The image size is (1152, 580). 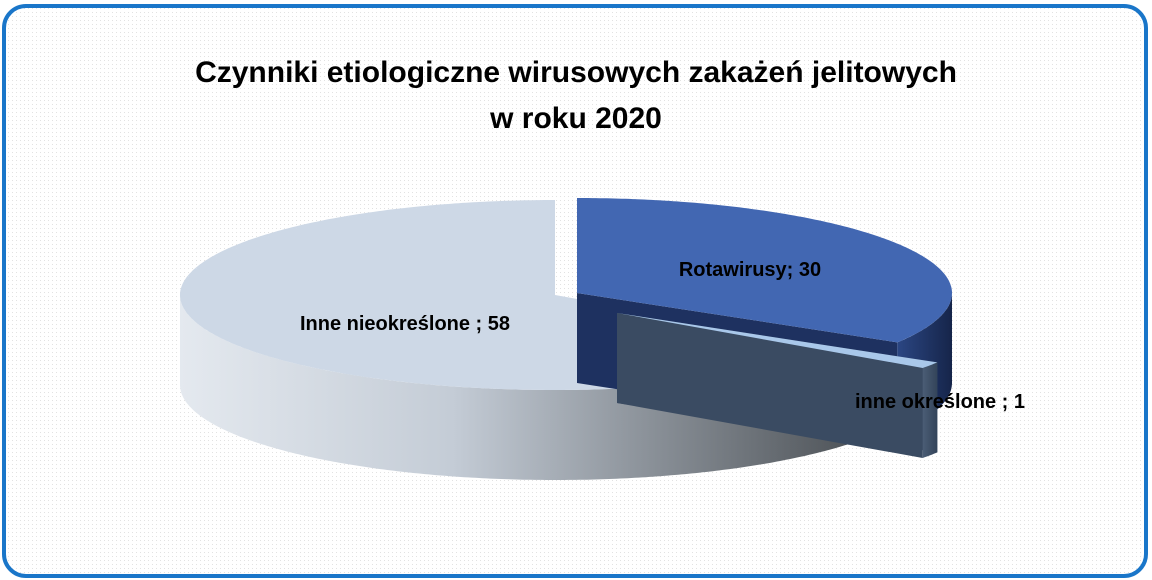 What do you see at coordinates (940, 402) in the screenshot?
I see `data-label: inne określone ; 1` at bounding box center [940, 402].